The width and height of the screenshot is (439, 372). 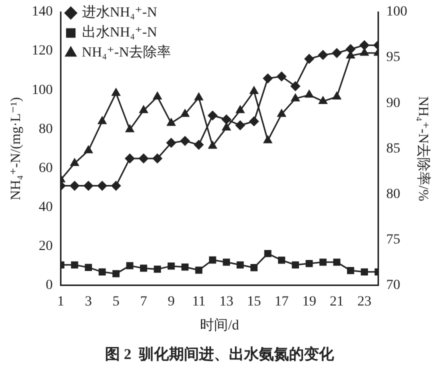 What do you see at coordinates (393, 286) in the screenshot?
I see `y2-tick-label: 70` at bounding box center [393, 286].